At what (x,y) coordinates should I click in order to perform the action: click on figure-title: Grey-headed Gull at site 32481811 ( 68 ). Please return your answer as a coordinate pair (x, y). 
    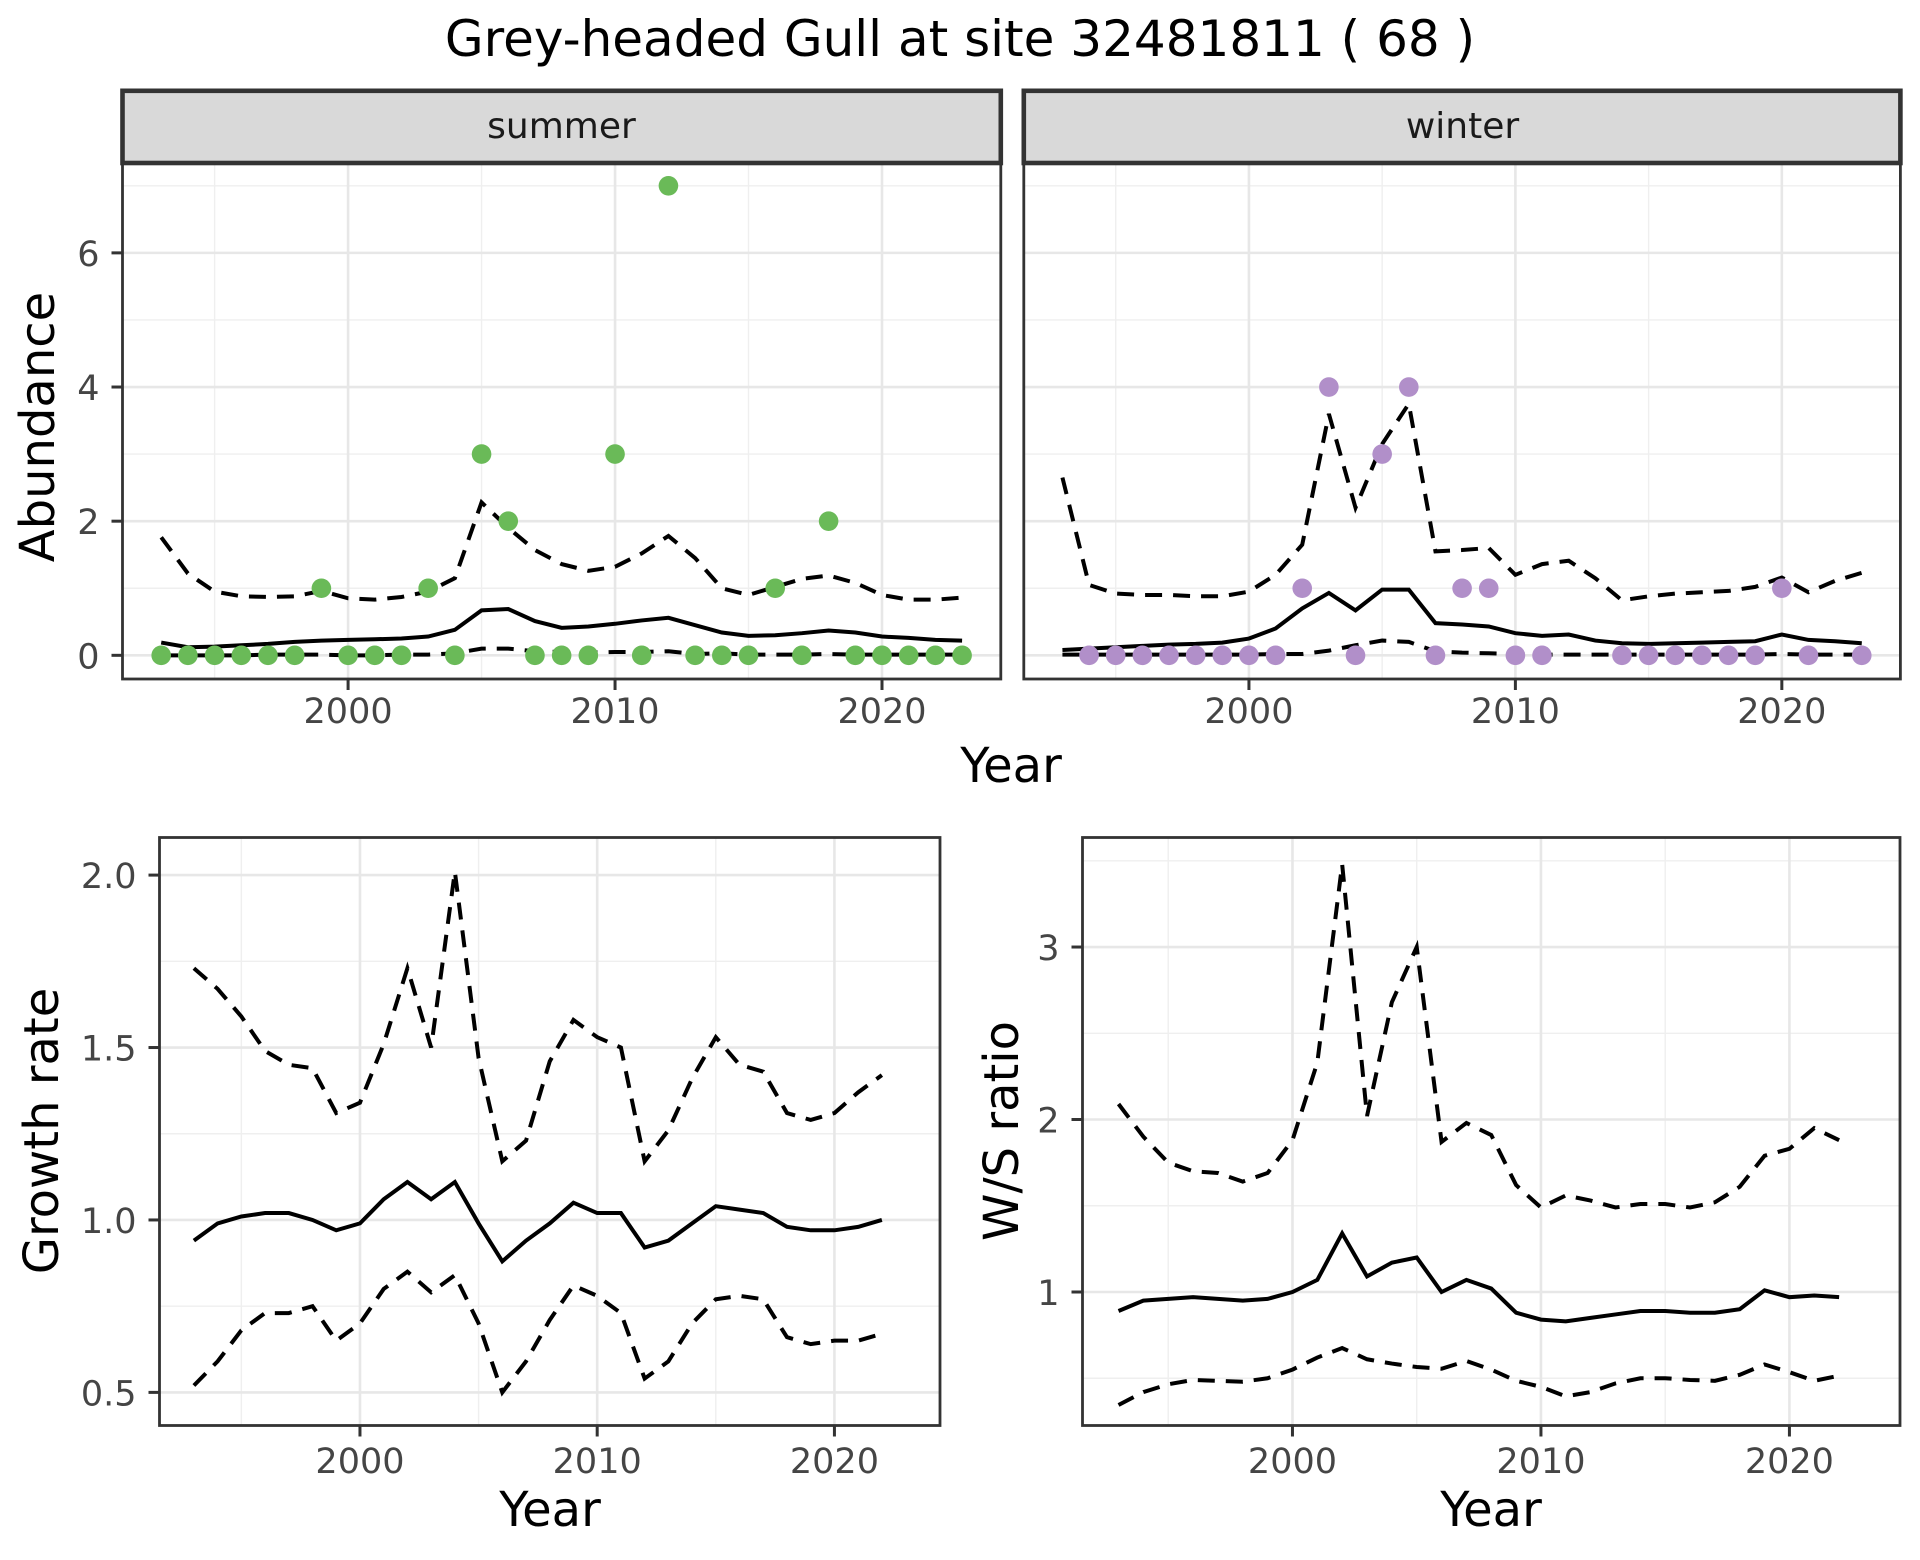
    Looking at the image, I should click on (960, 39).